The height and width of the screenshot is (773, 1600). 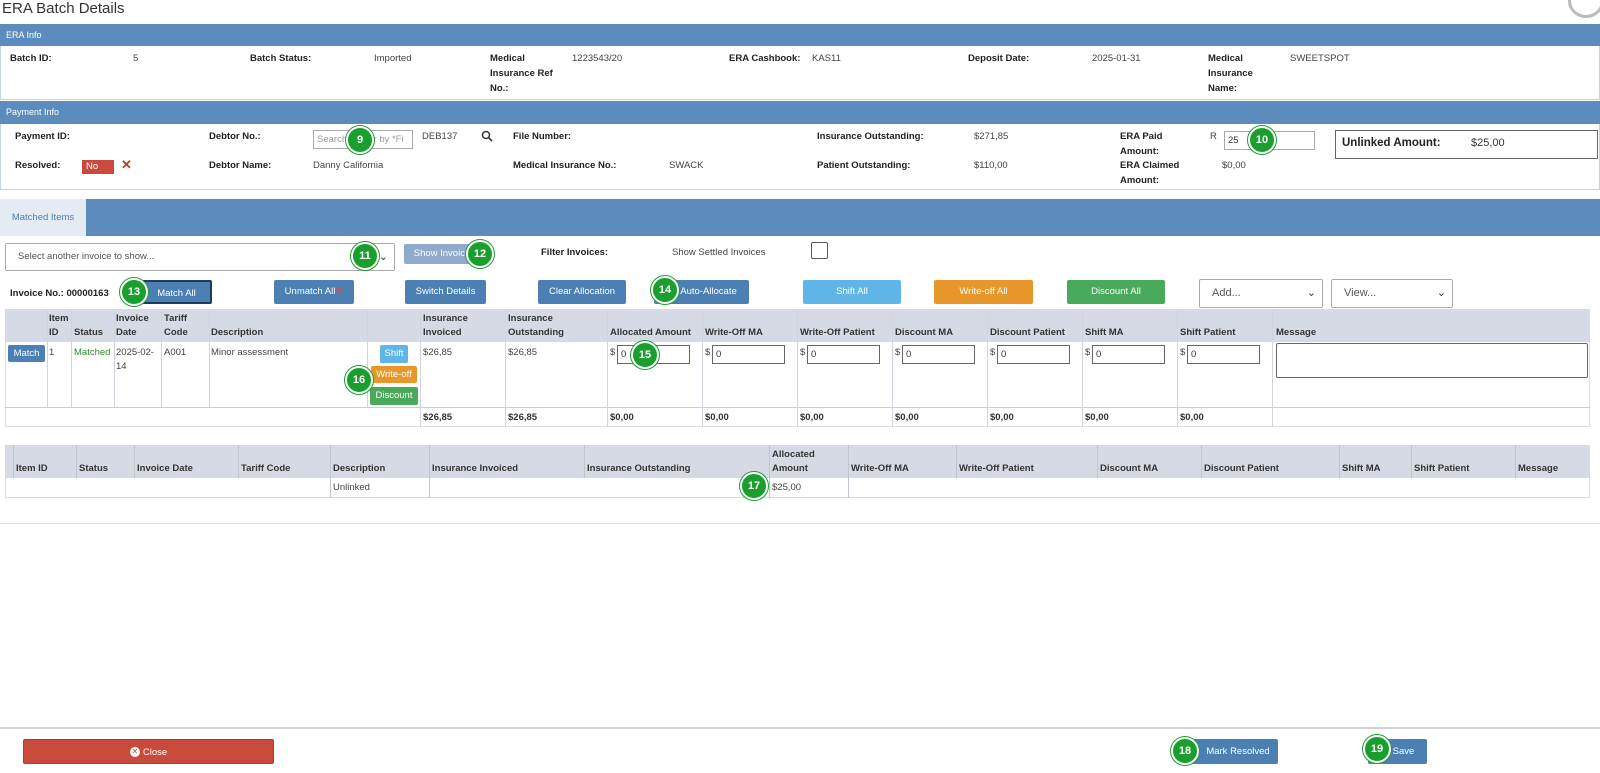 What do you see at coordinates (1261, 293) in the screenshot?
I see `add-select: Add... ⌄` at bounding box center [1261, 293].